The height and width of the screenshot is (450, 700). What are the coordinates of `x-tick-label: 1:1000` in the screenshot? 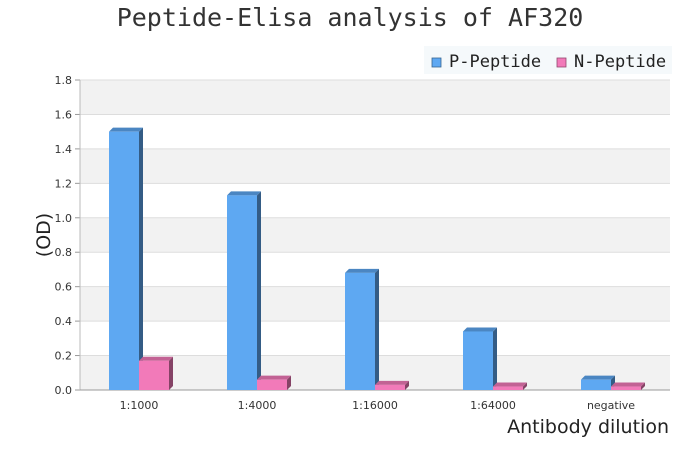 It's located at (139, 405).